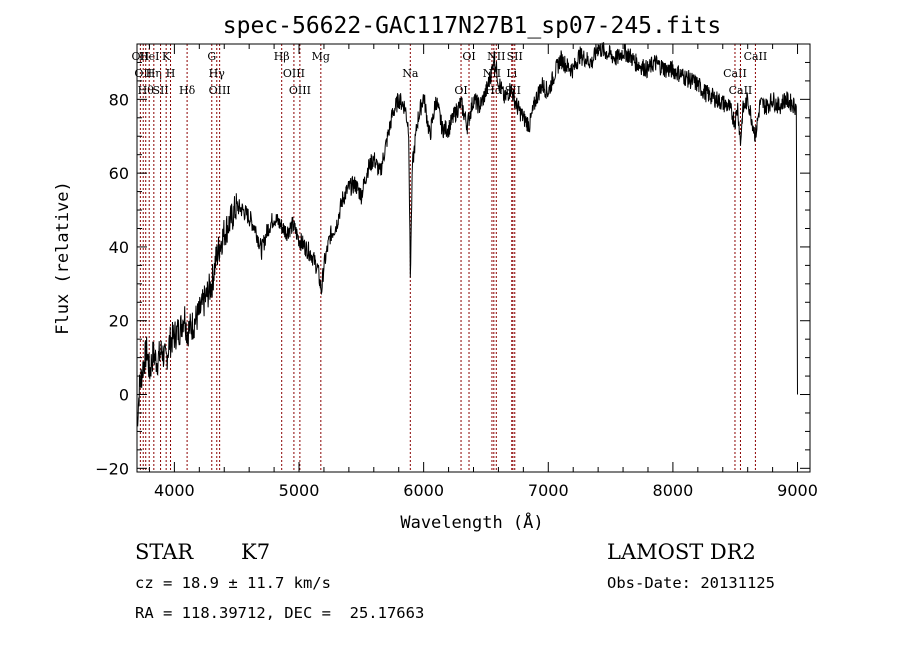 The width and height of the screenshot is (900, 649). I want to click on y-tick-label: 0, so click(124, 395).